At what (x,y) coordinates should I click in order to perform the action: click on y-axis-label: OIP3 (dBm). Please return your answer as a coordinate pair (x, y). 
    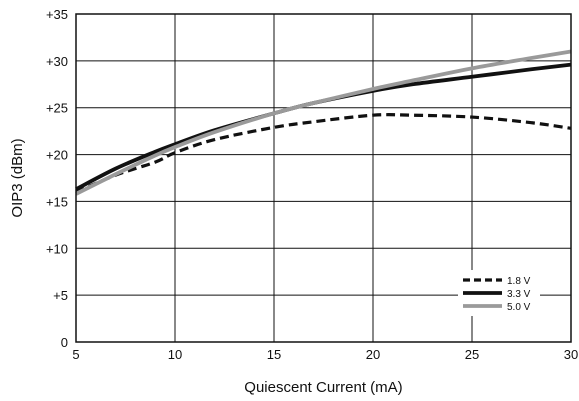
    Looking at the image, I should click on (17, 177).